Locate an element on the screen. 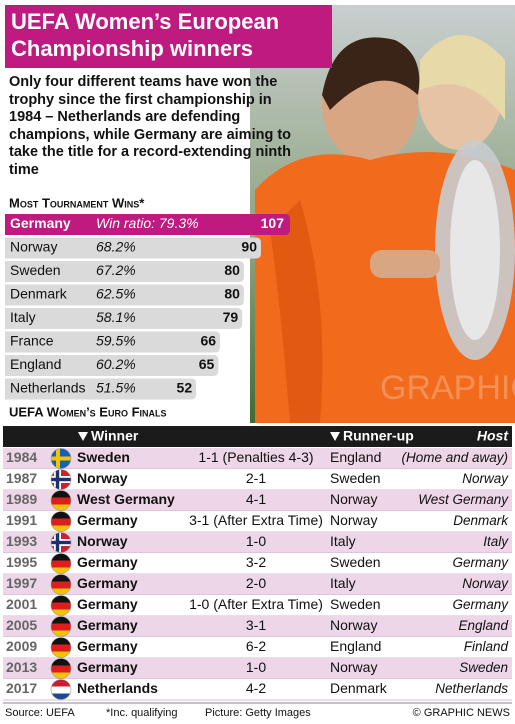 This screenshot has height=724, width=515. footer-copyright: © GRAPHIC NEWS is located at coordinates (461, 713).